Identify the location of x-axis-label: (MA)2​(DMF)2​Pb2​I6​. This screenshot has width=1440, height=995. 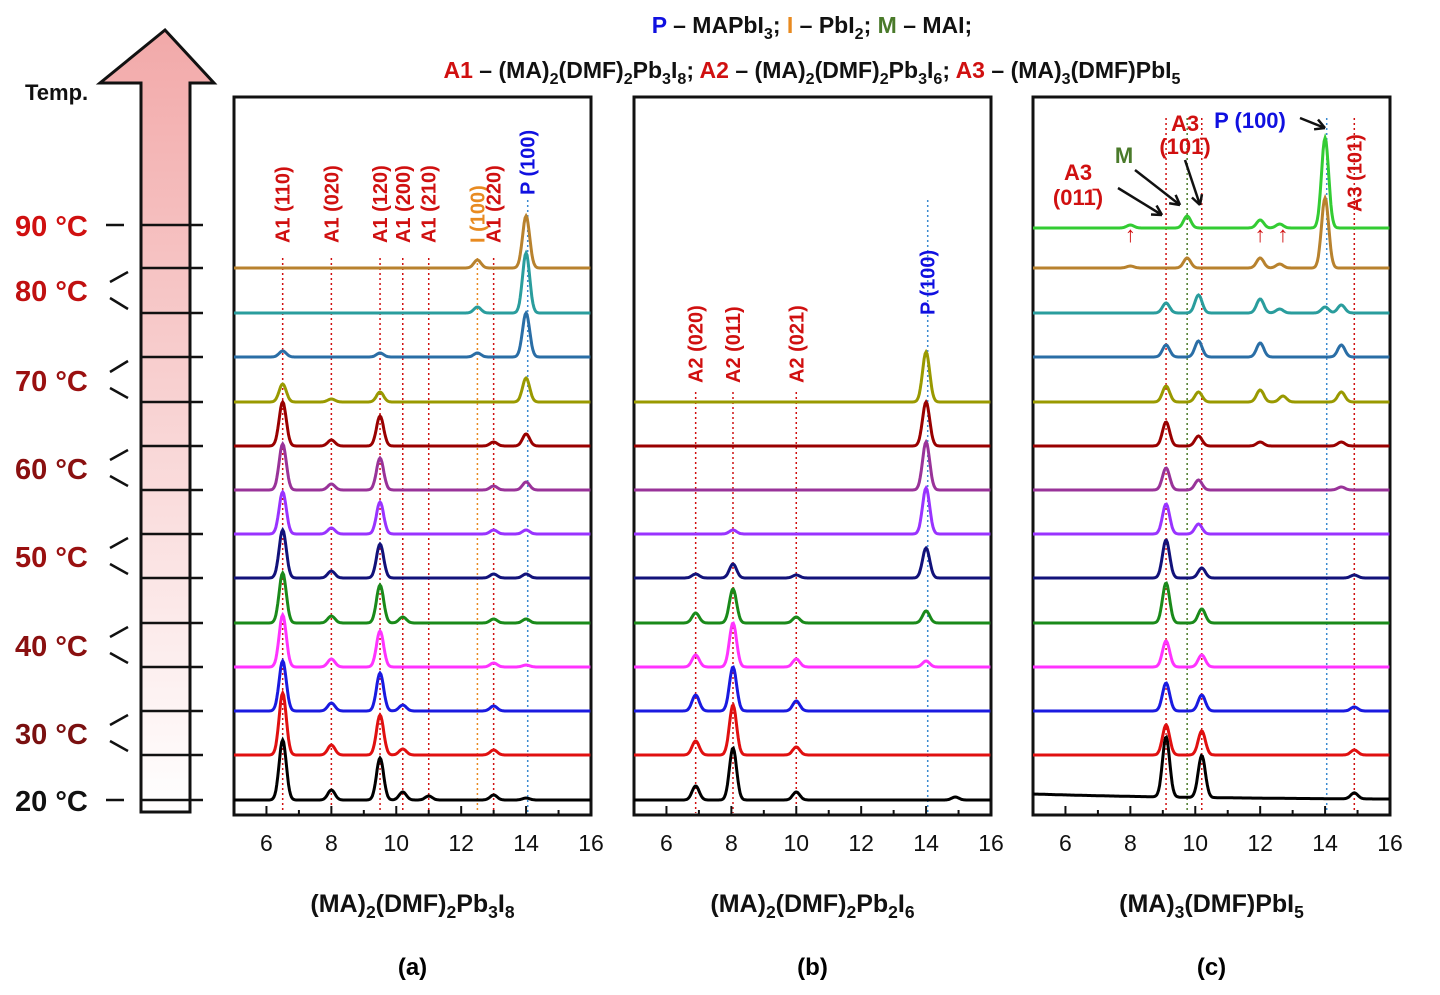
(812, 906).